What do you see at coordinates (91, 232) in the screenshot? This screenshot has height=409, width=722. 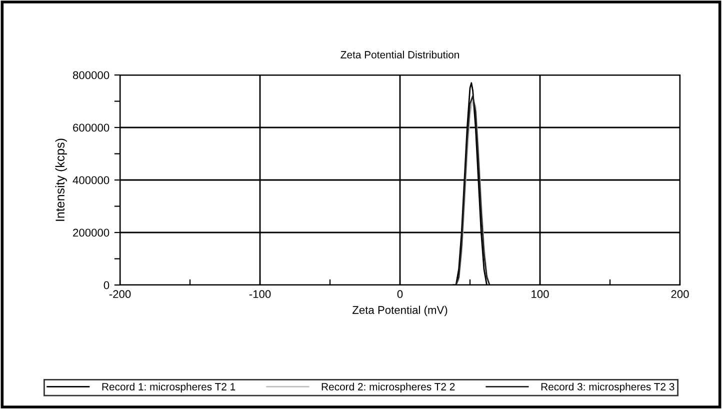 I see `y-tick-label: 200000` at bounding box center [91, 232].